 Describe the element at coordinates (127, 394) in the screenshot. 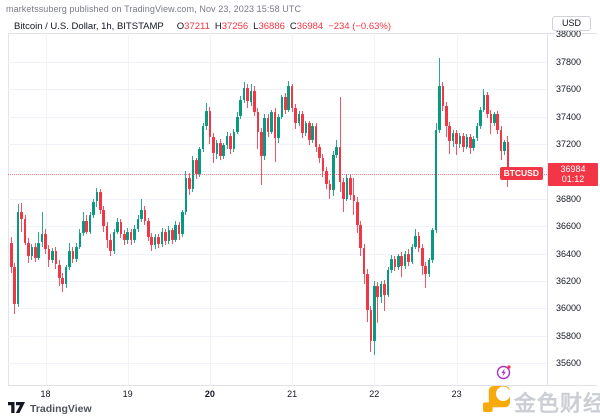

I see `time-tick-label: 19` at that location.